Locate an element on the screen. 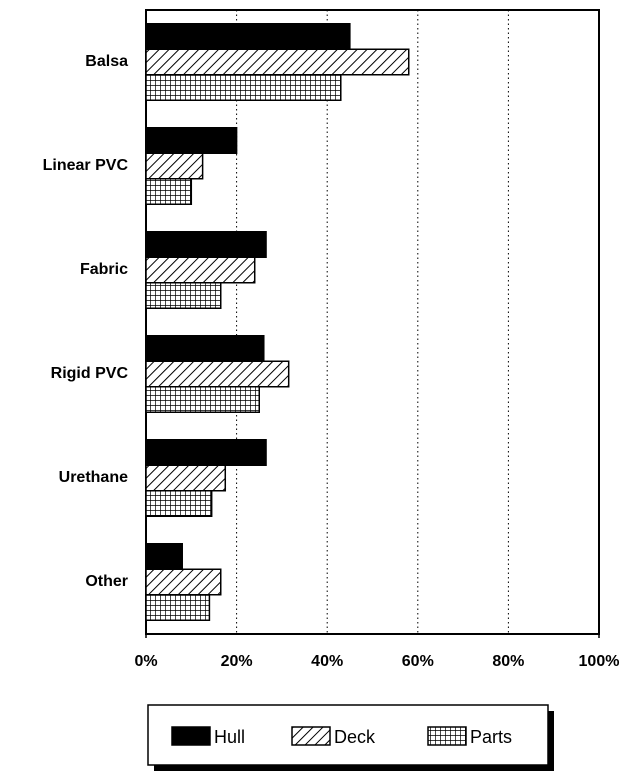 The image size is (627, 777). x-tick-label: 60% is located at coordinates (418, 661).